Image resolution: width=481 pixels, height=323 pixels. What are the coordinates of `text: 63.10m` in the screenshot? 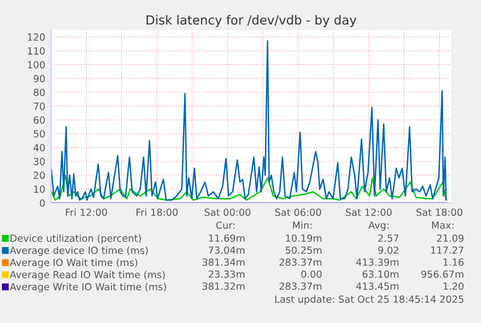 It's located at (380, 274).